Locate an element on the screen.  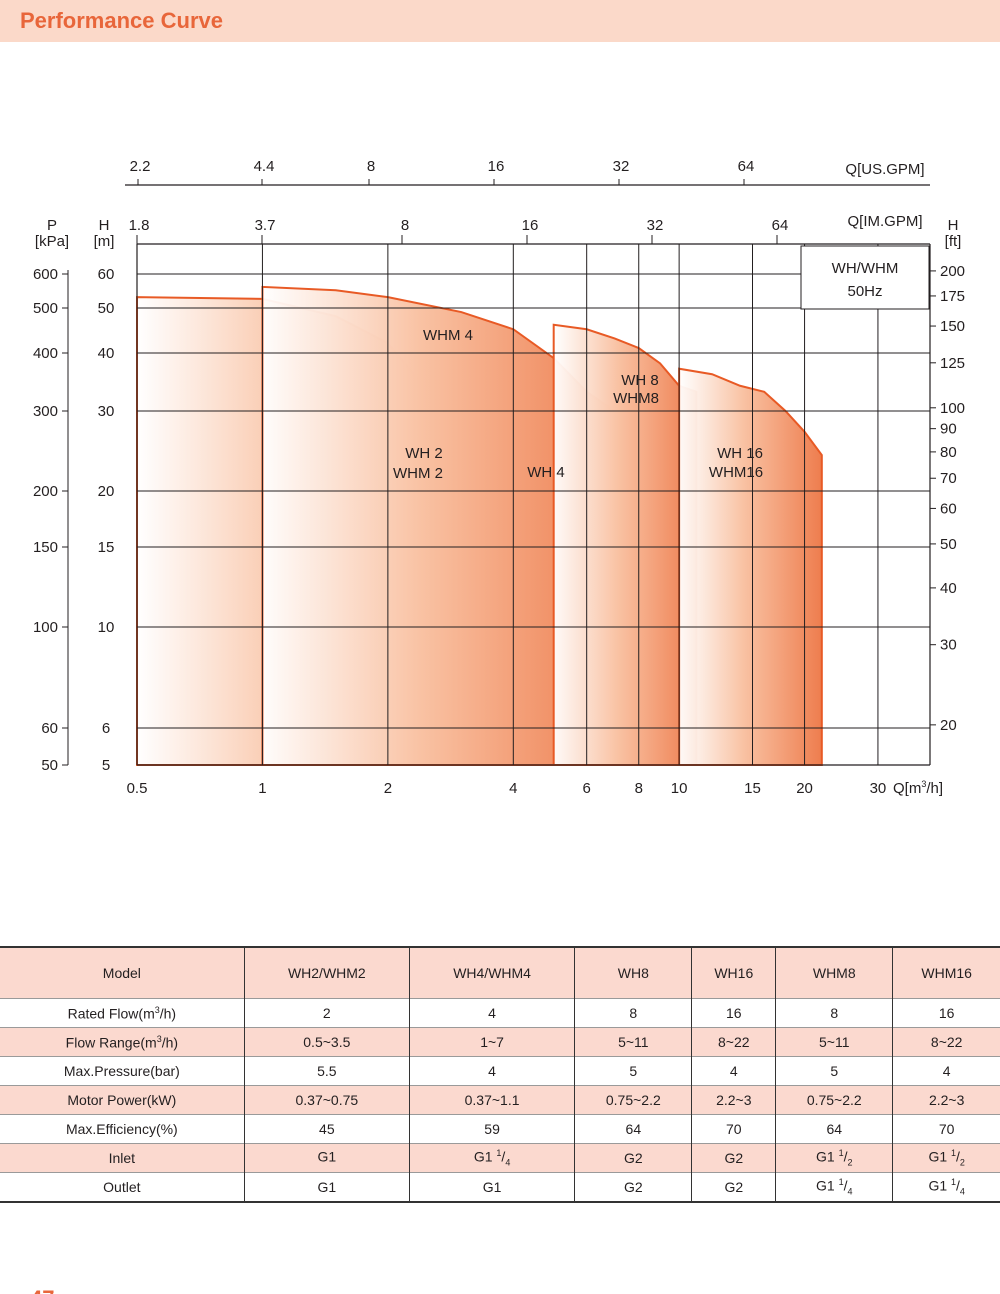
q-tick-label: 2 is located at coordinates (388, 788).